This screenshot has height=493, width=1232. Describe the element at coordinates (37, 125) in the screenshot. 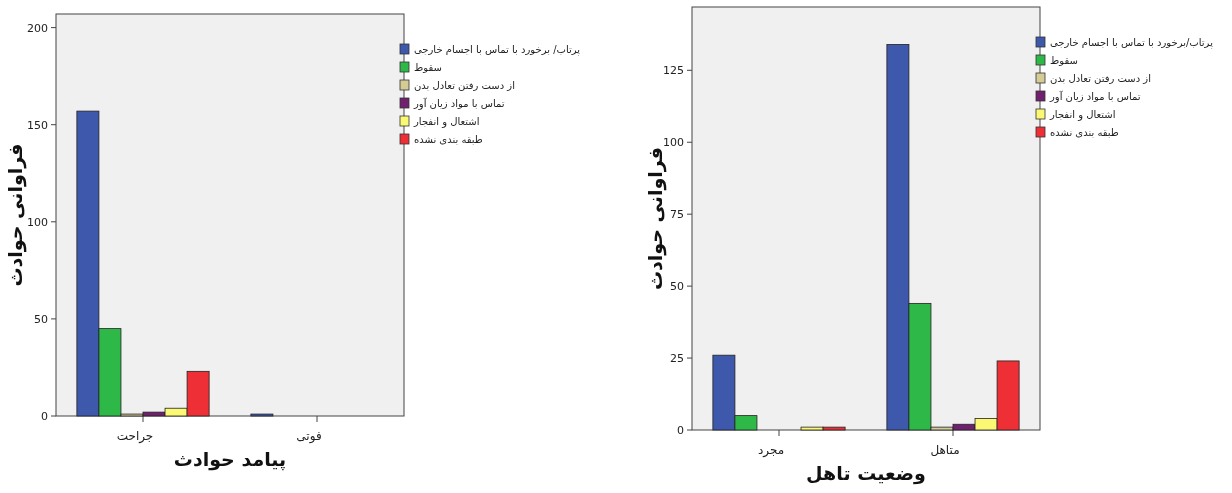

I see `y-tick-label: 150` at that location.